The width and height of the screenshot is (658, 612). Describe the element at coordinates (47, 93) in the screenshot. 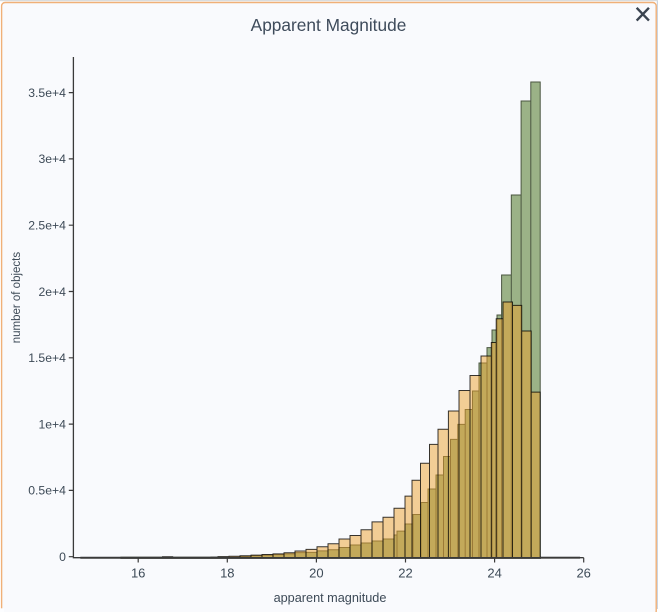

I see `svg-text: 3.5e+4` at that location.